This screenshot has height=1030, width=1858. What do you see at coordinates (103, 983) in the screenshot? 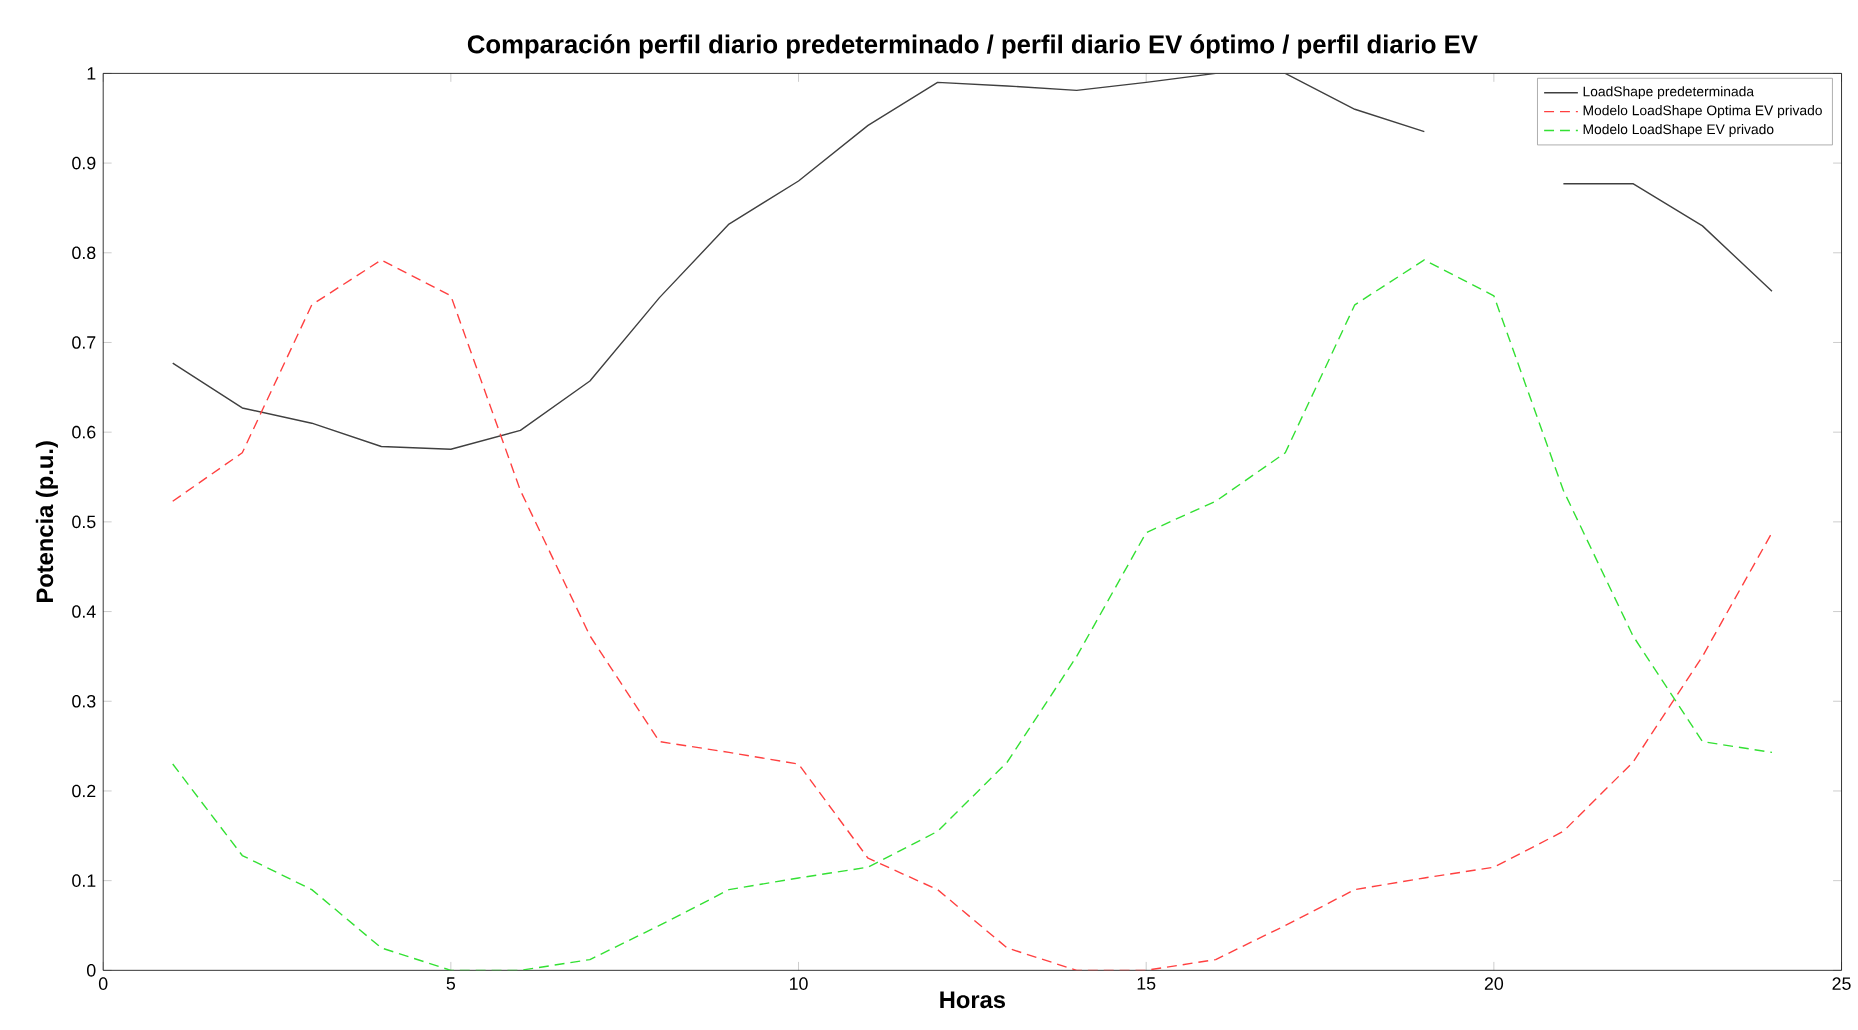
I see `x-tick-label: 0` at bounding box center [103, 983].